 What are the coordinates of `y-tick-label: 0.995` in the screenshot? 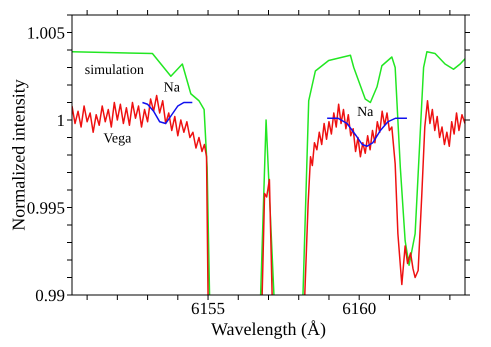 It's located at (45, 208).